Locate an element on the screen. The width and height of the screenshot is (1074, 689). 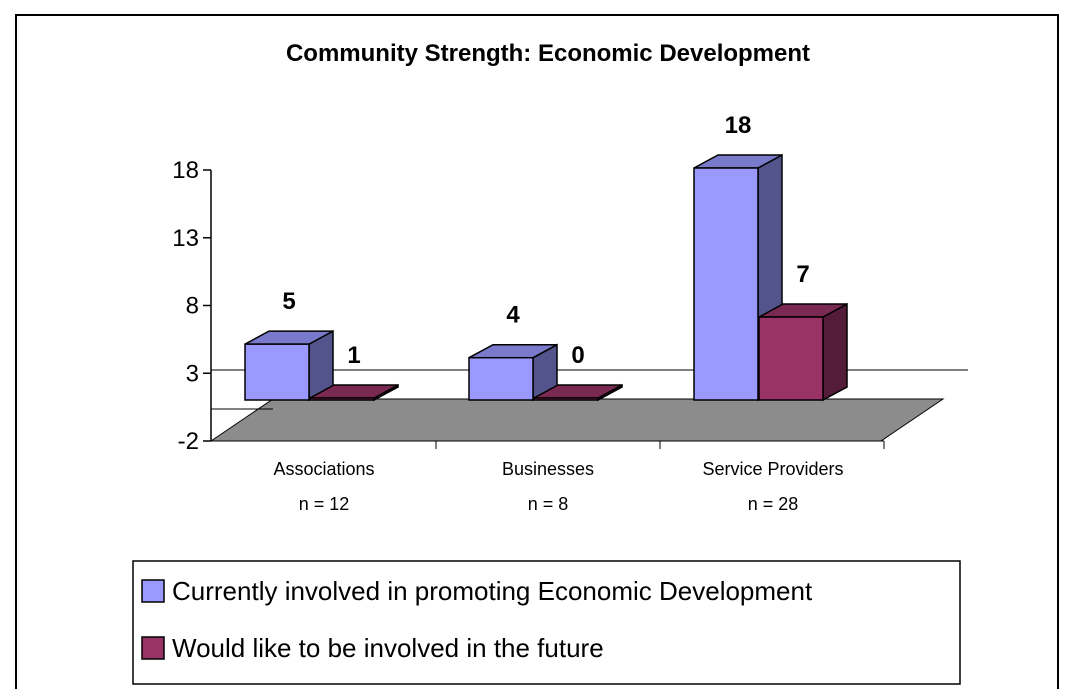
floor-plane is located at coordinates (577, 420).